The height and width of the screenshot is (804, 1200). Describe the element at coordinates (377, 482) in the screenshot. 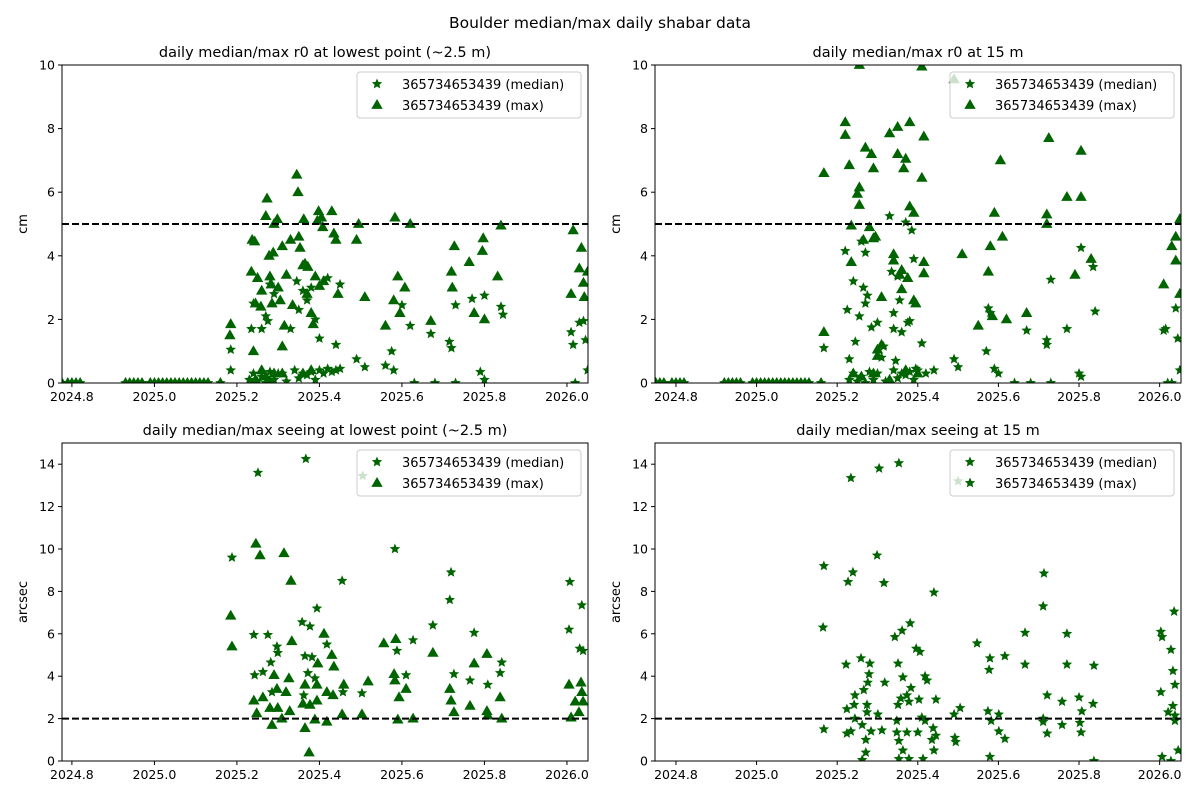

I see `legend-marker-max` at that location.